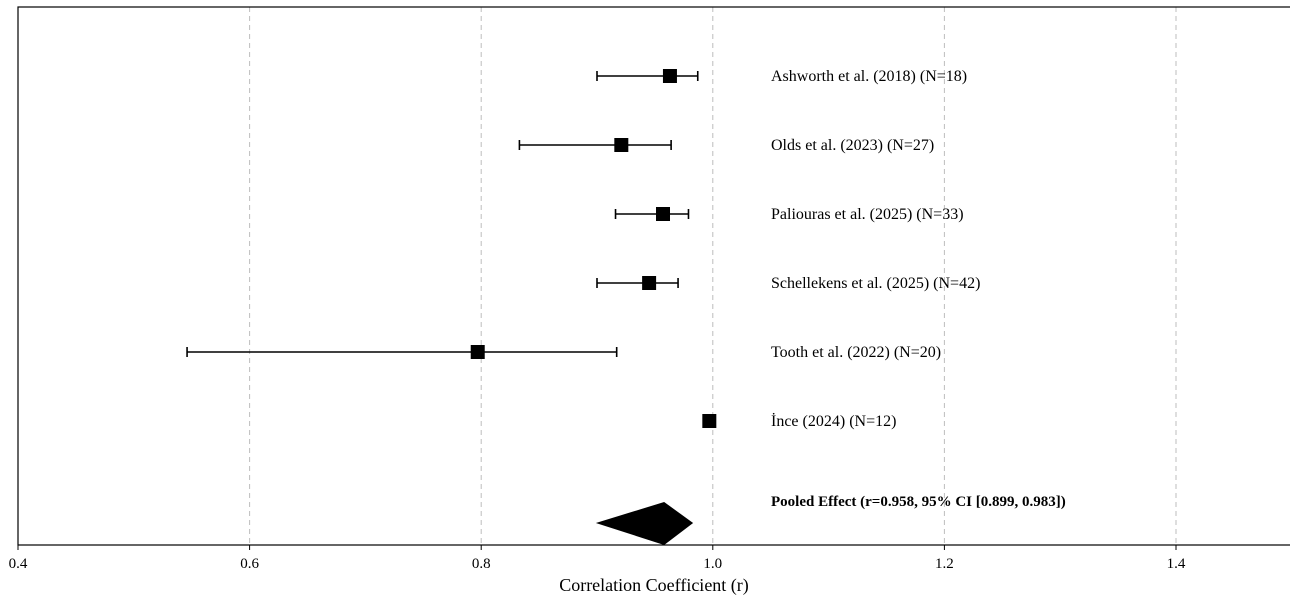 This screenshot has width=1290, height=600. I want to click on x-axis-title: Correlation Coefficient (r), so click(654, 585).